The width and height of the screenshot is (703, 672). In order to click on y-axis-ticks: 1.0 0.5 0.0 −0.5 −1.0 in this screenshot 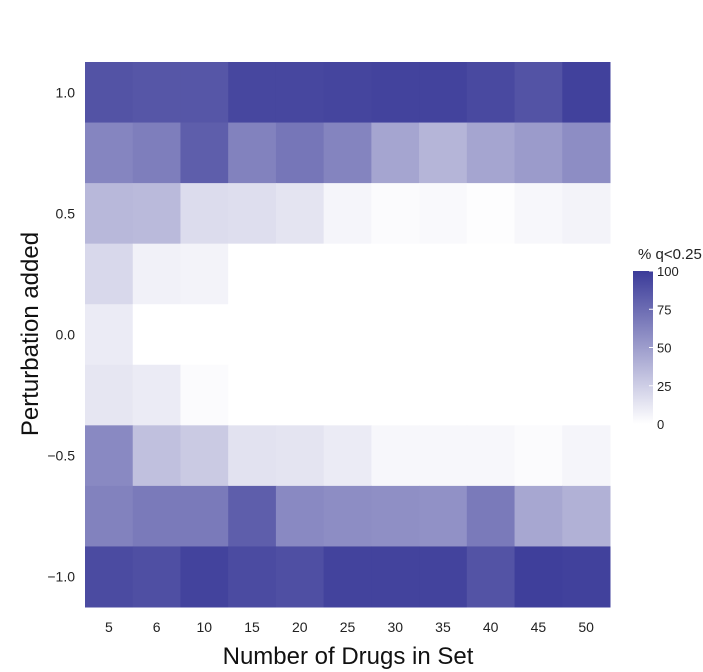, I will do `click(61, 334)`.